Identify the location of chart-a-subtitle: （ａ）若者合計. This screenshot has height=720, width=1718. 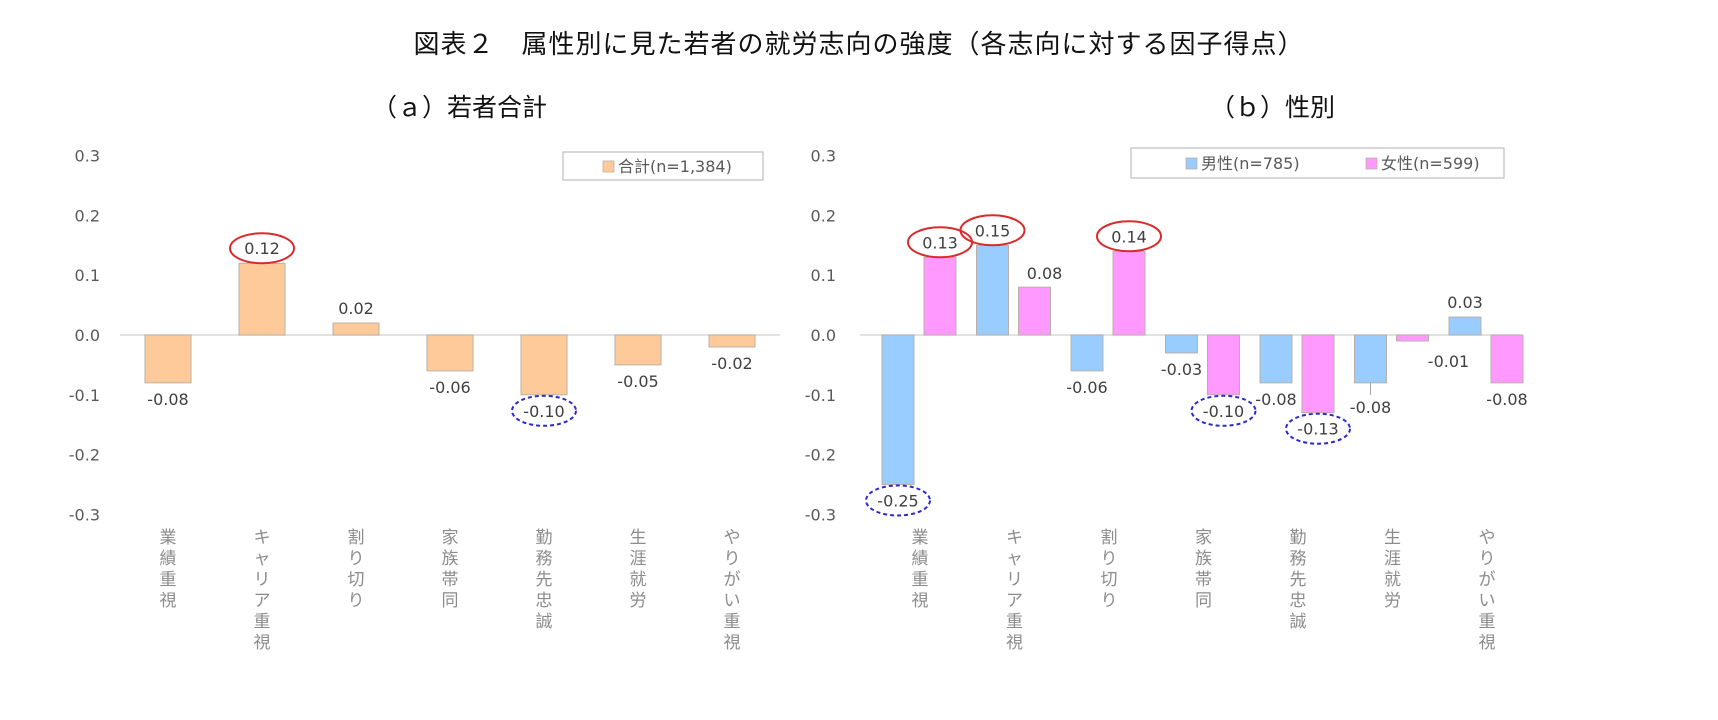
(460, 107).